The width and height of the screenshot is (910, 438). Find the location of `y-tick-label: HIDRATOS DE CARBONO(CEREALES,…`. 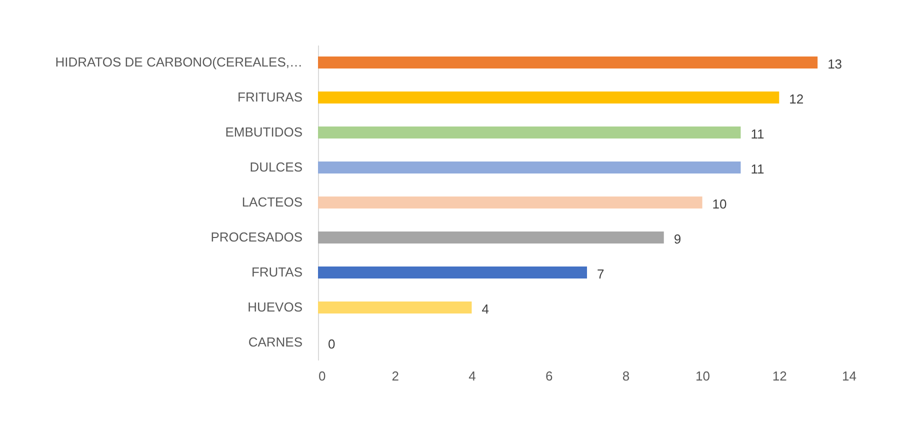

y-tick-label: HIDRATOS DE CARBONO(CEREALES,… is located at coordinates (178, 62).